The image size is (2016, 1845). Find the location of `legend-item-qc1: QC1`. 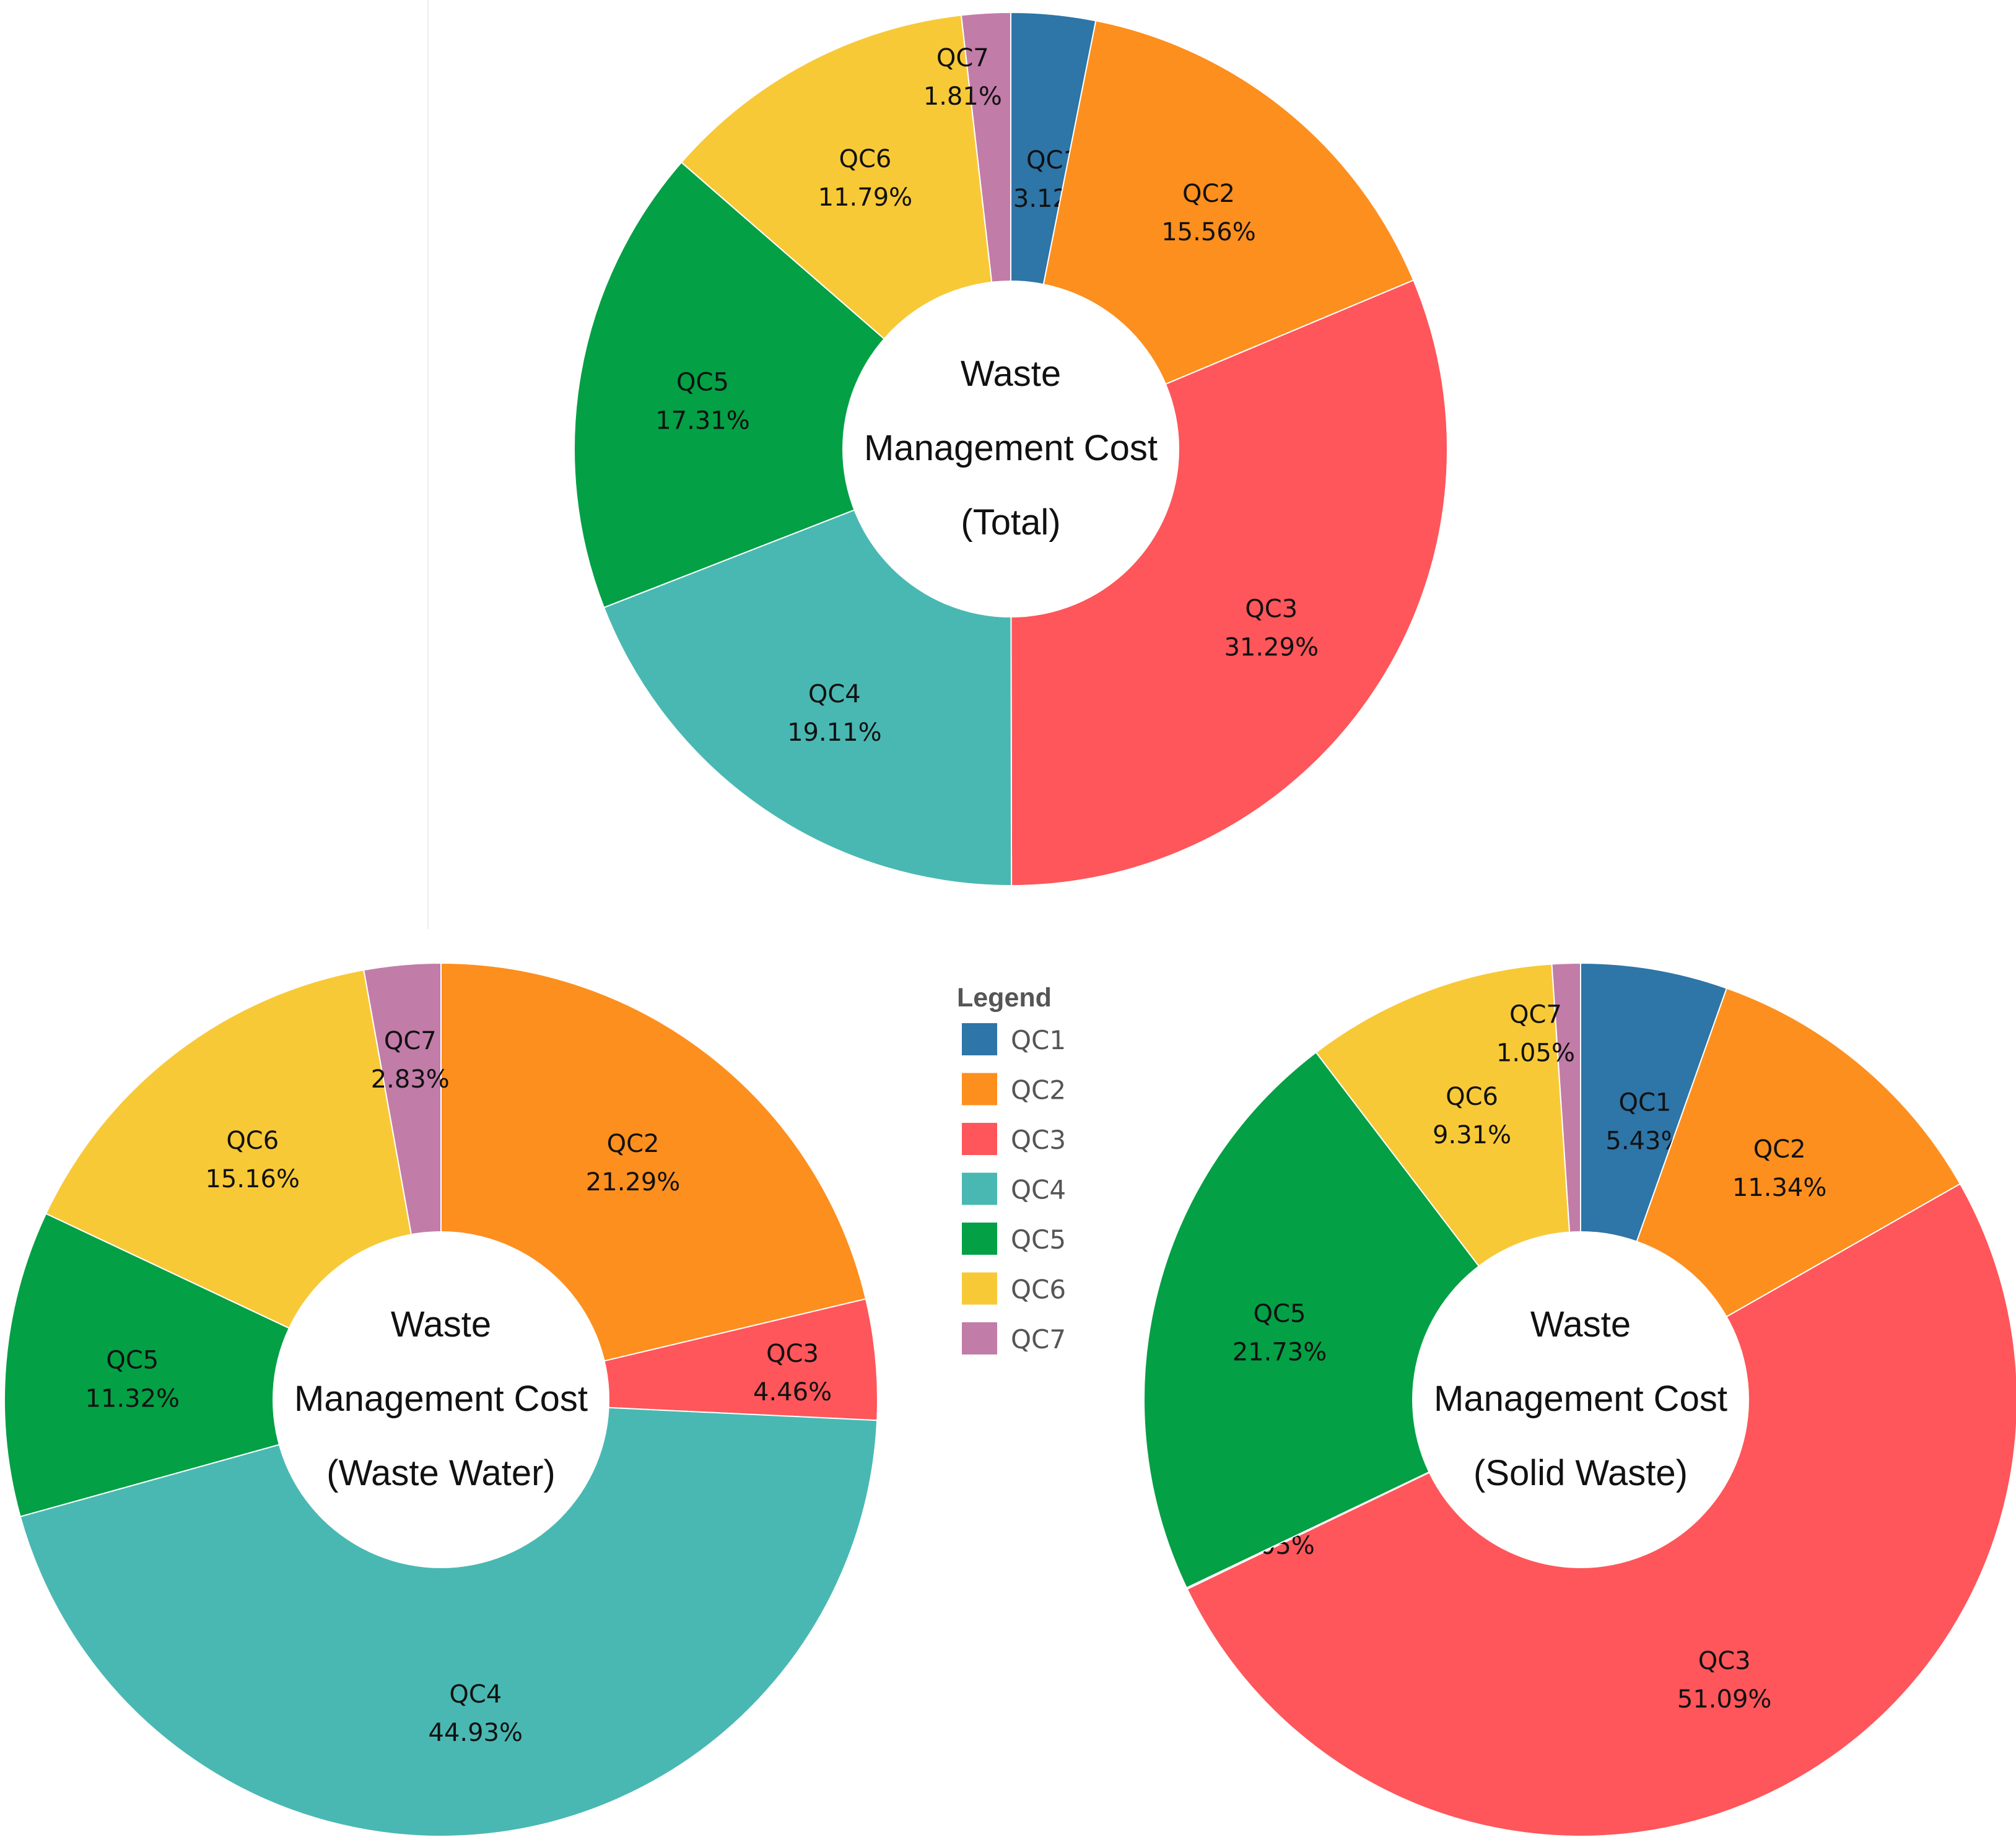

legend-item-qc1: QC1 is located at coordinates (1014, 1039).